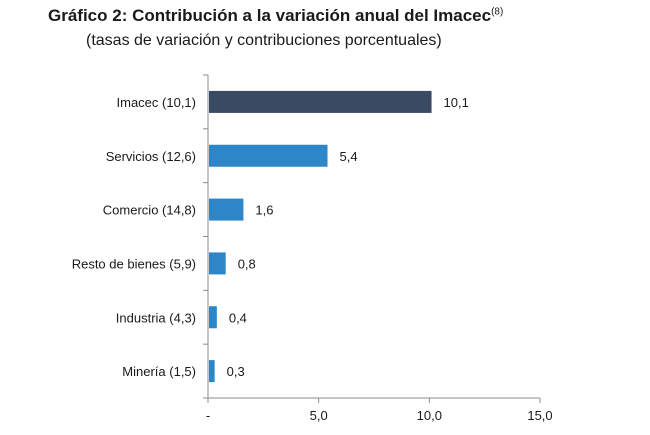 The image size is (650, 435). I want to click on x-tick-label: 5,0, so click(319, 415).